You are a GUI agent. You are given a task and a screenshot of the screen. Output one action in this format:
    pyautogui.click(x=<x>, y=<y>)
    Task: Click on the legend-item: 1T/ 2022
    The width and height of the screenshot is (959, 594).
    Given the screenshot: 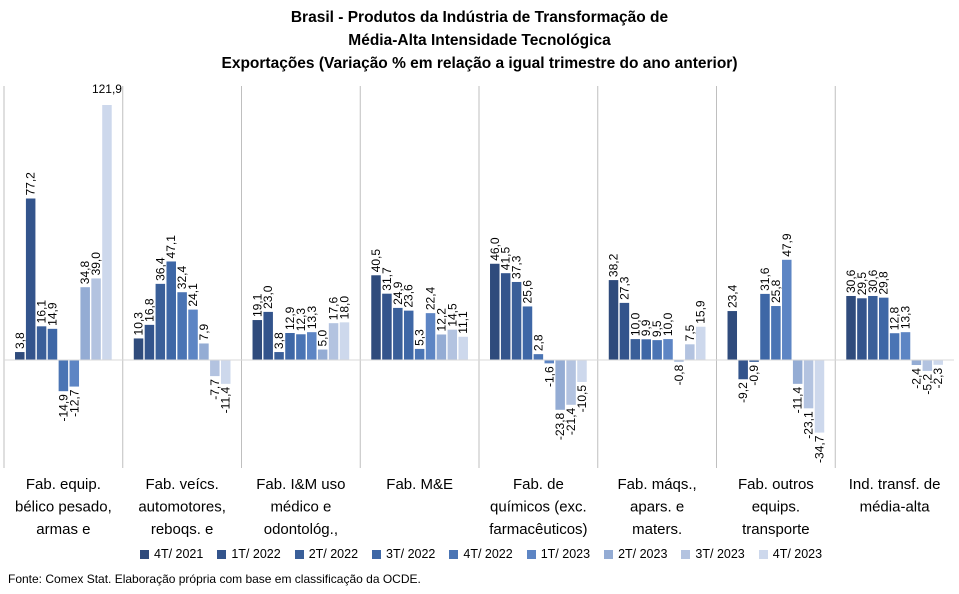 What is the action you would take?
    pyautogui.click(x=249, y=554)
    